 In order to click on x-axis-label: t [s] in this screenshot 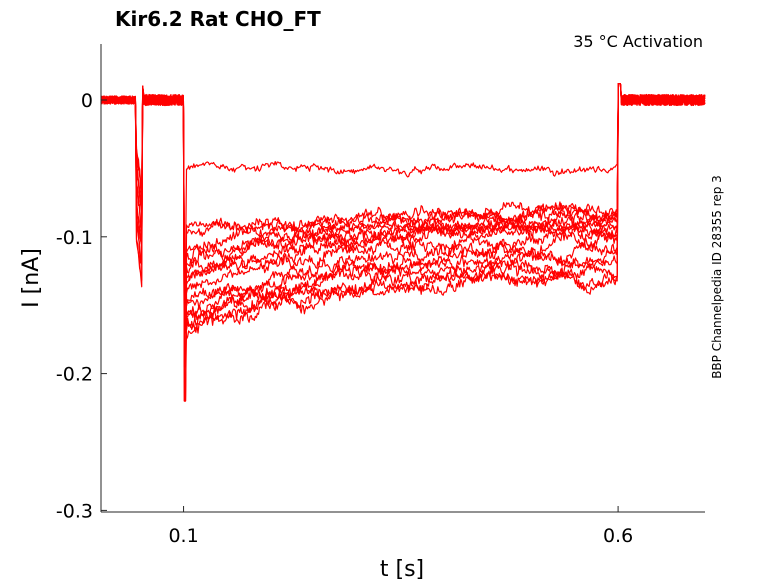, I will do `click(402, 569)`.